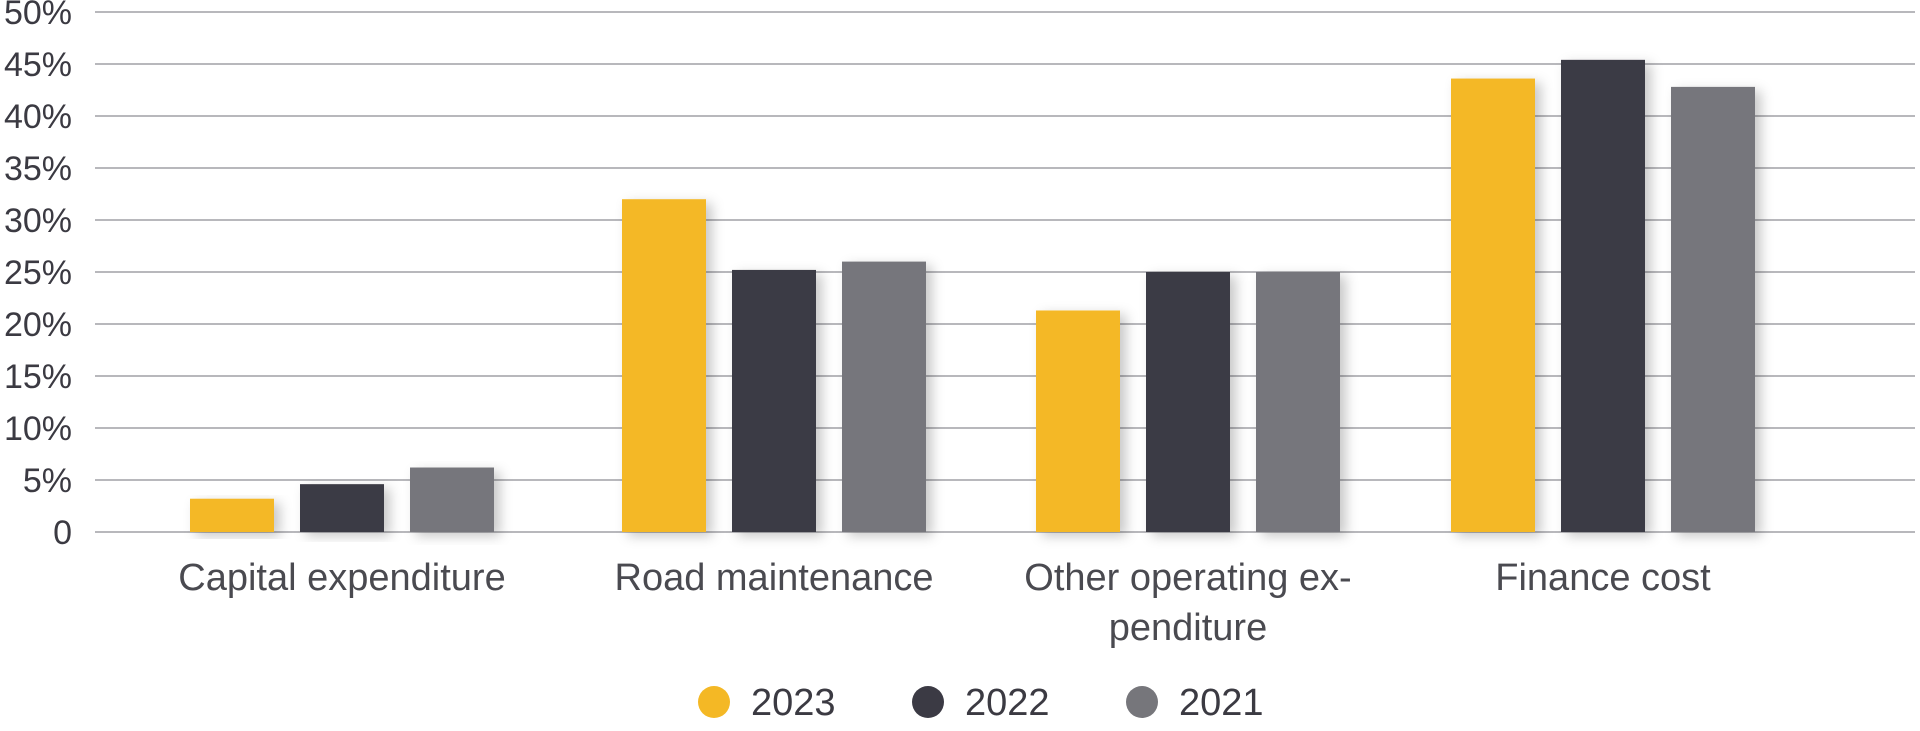 The image size is (1920, 731). Describe the element at coordinates (38, 429) in the screenshot. I see `y-tick-label: 10%` at that location.